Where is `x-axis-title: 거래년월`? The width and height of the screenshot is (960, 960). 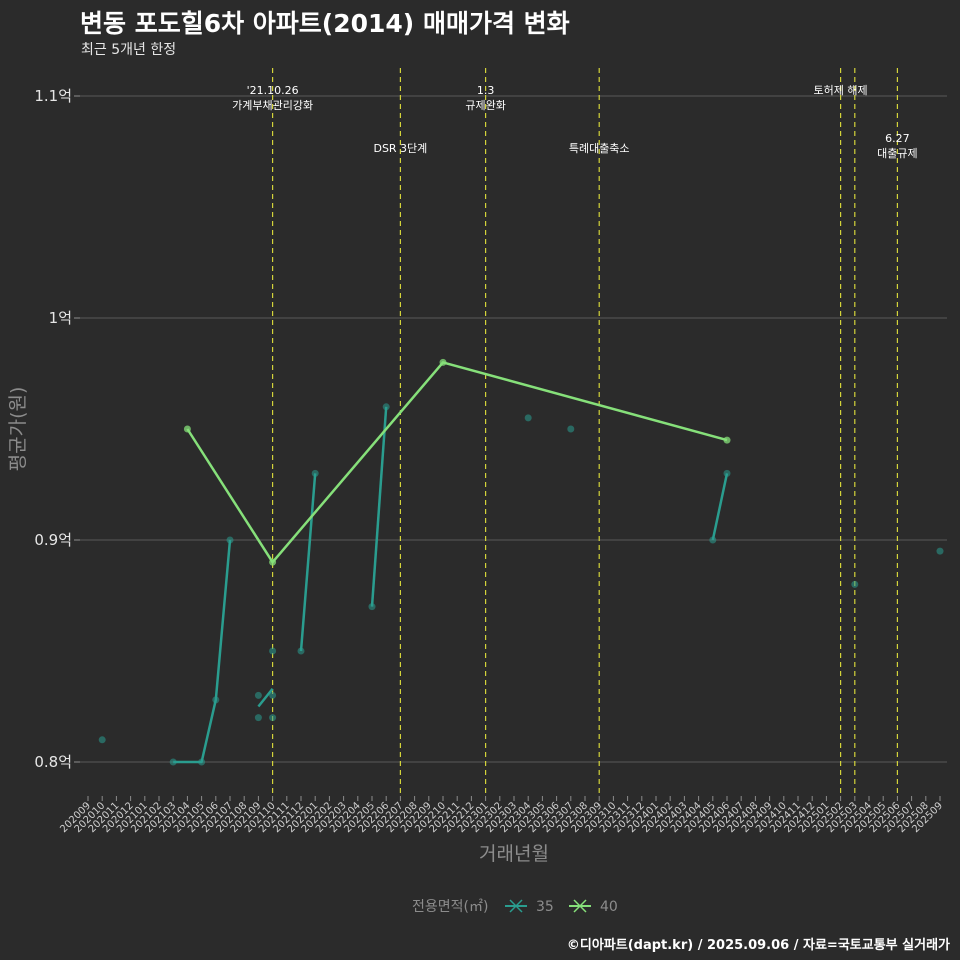
x-axis-title: 거래년월 is located at coordinates (514, 854).